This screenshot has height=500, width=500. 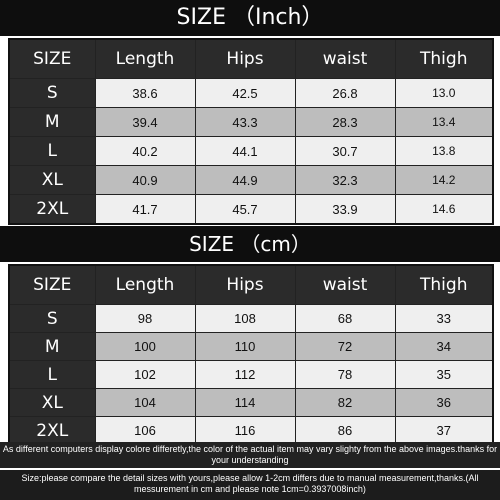 What do you see at coordinates (345, 122) in the screenshot?
I see `waist-value: 28.3` at bounding box center [345, 122].